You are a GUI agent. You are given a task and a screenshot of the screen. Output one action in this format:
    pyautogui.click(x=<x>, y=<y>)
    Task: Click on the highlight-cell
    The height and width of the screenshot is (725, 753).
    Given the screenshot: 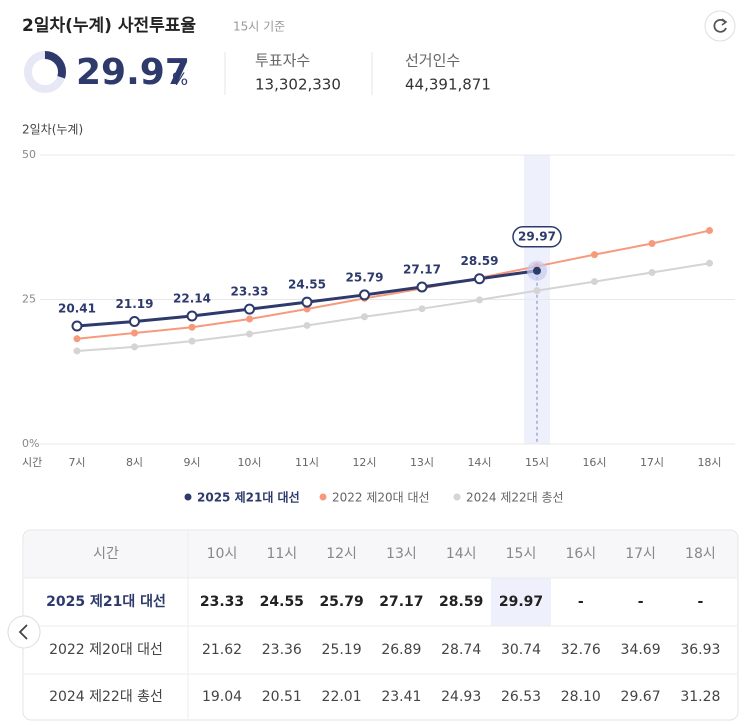 What is the action you would take?
    pyautogui.click(x=521, y=602)
    